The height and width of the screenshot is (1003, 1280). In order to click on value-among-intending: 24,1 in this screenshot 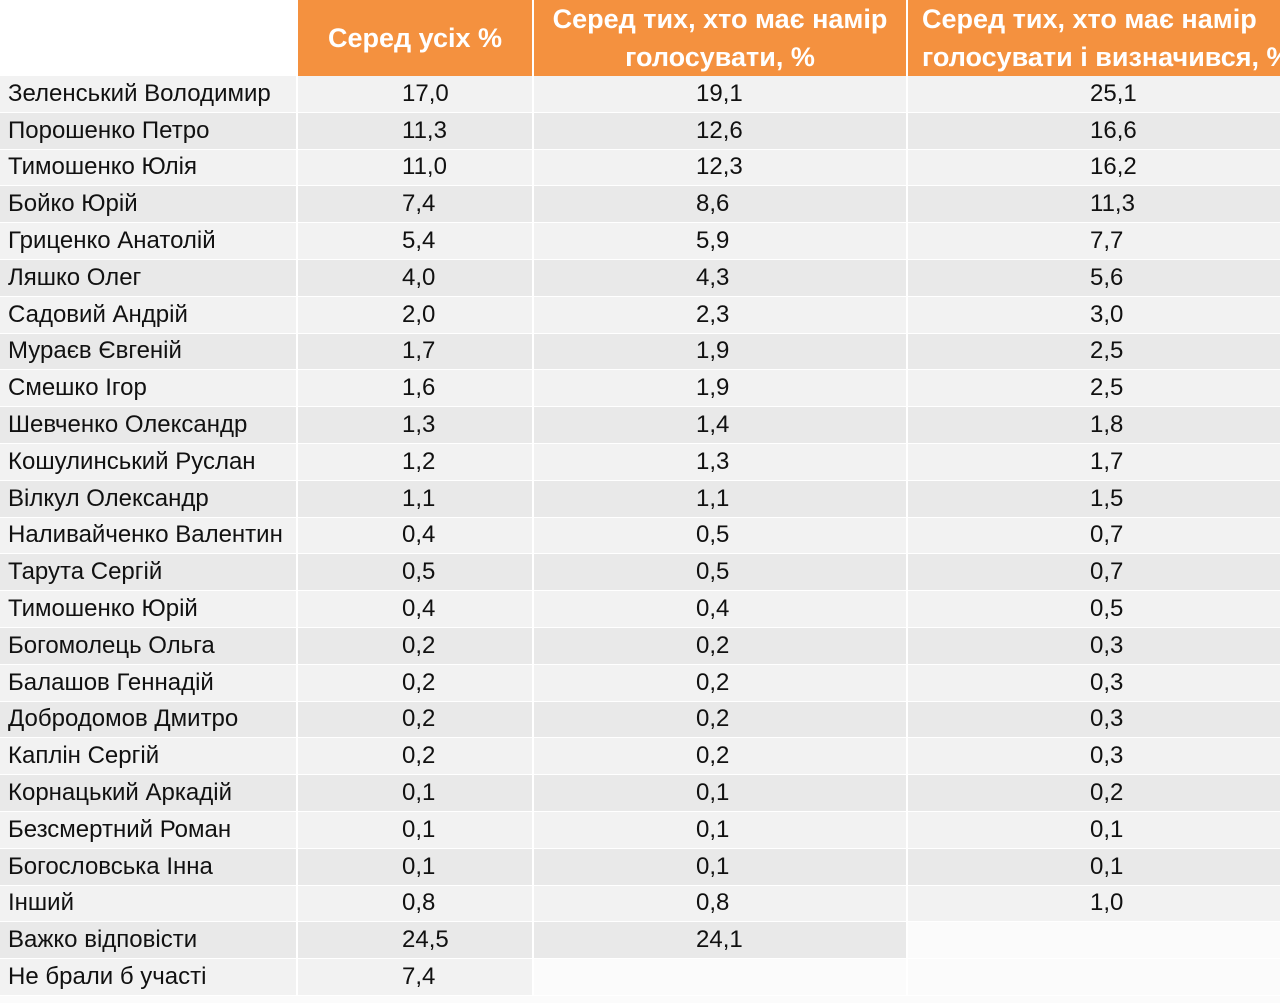, I will do `click(721, 941)`.